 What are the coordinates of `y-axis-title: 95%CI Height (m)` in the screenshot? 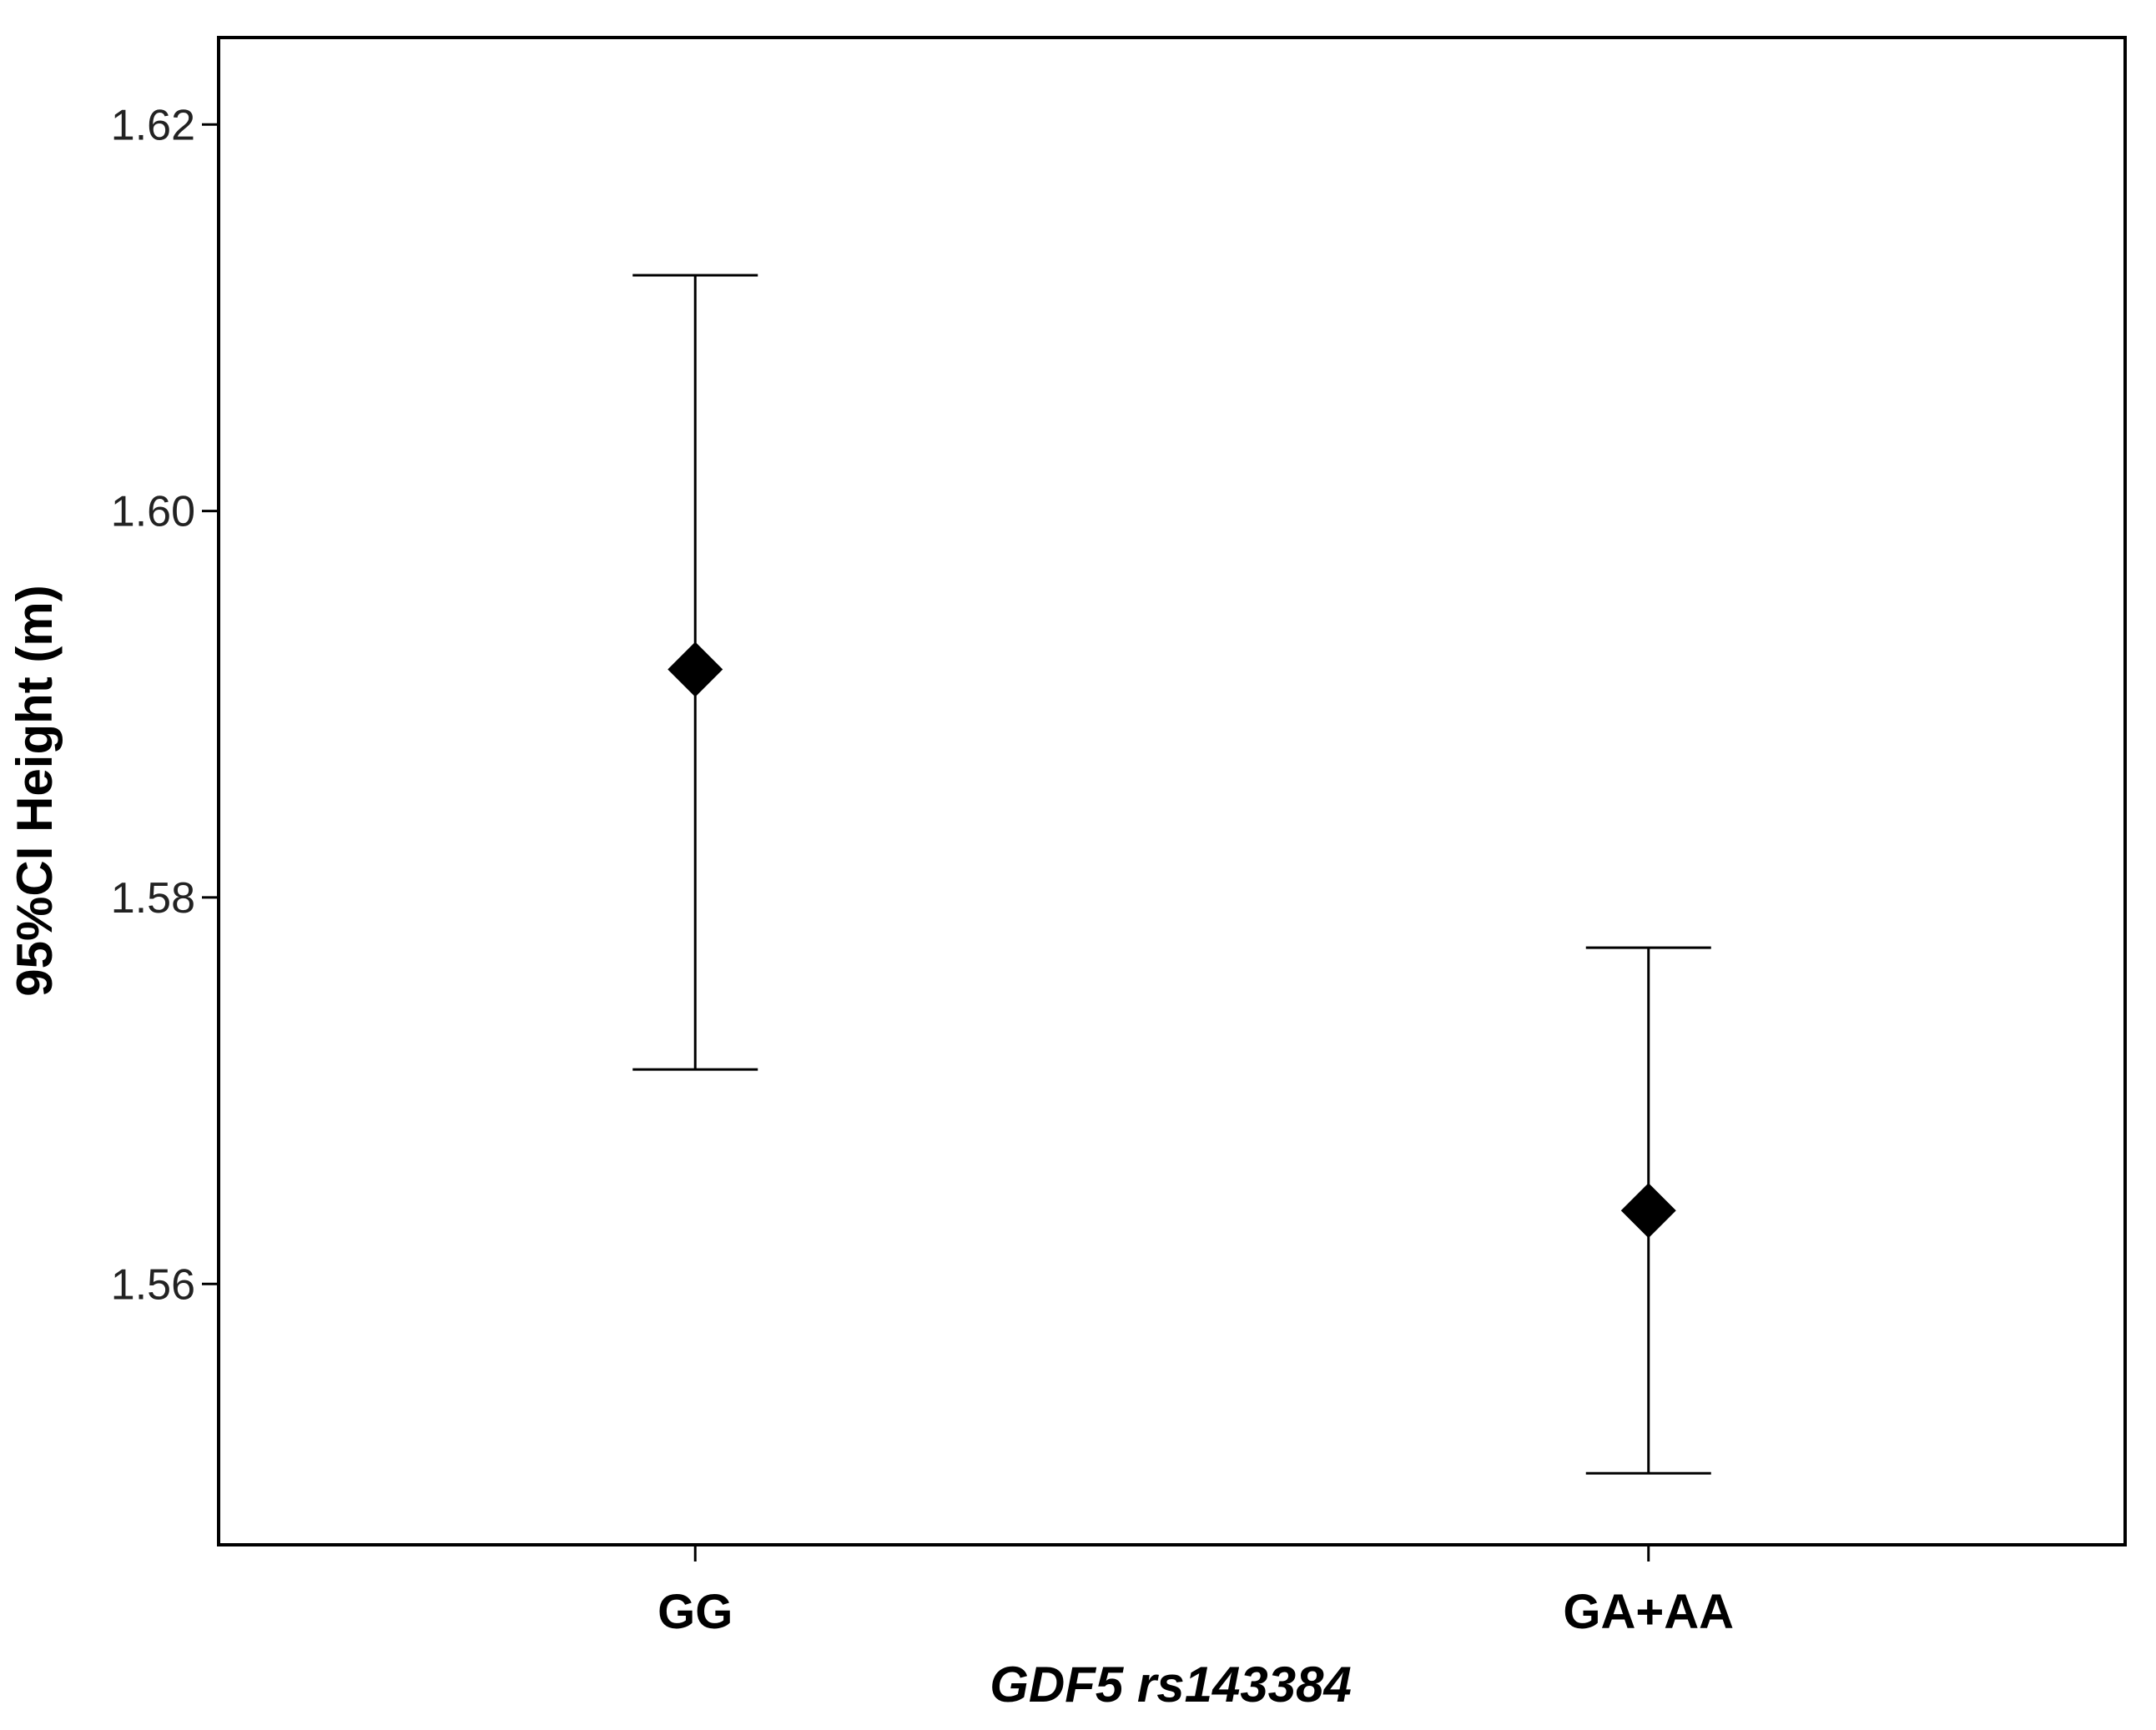 It's located at (35, 790).